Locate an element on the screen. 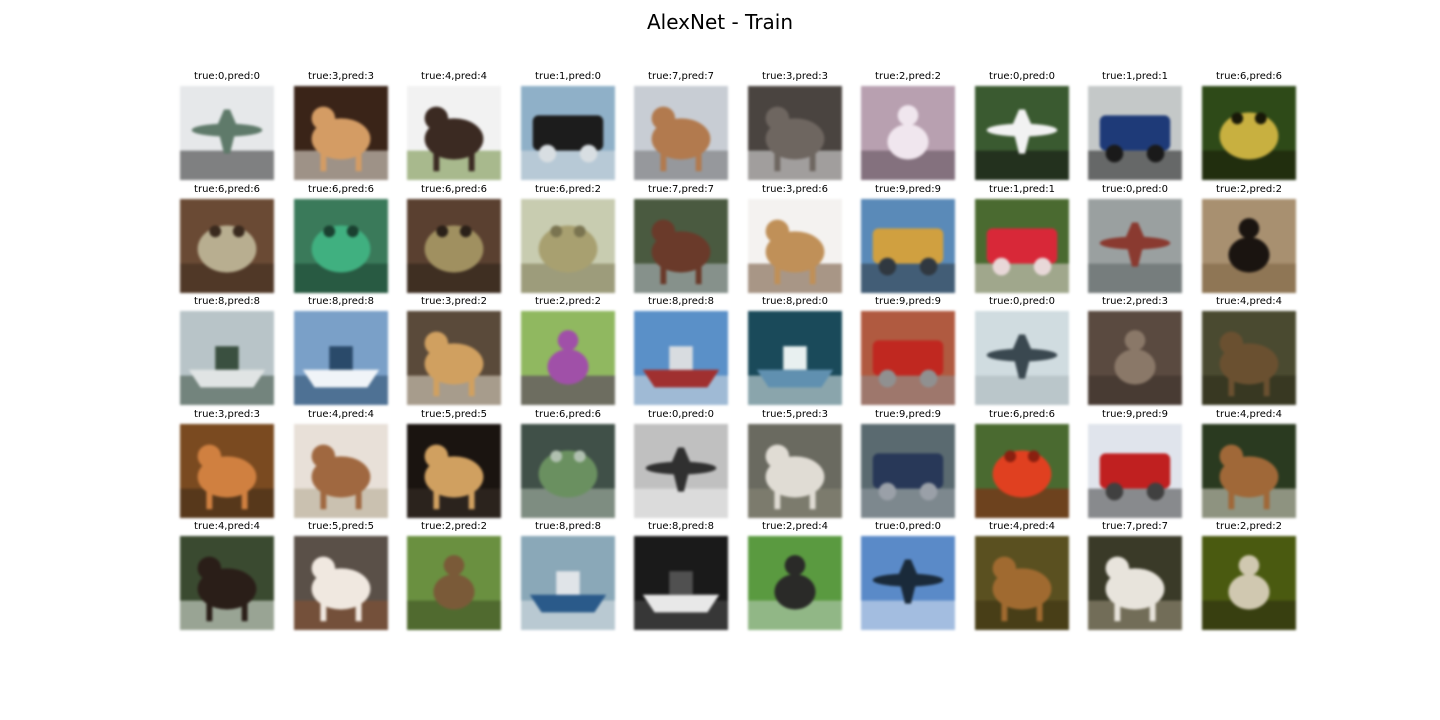 This screenshot has height=720, width=1440. sample-cell: true:7,pred:7 is located at coordinates (681, 238).